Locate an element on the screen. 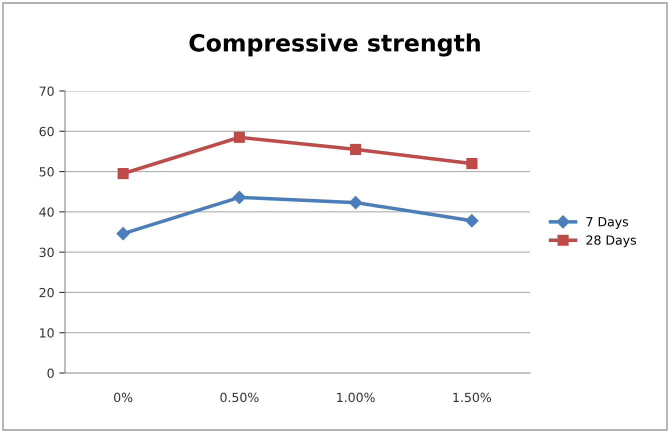 This screenshot has height=433, width=670. x-tick-label: 0.50% is located at coordinates (239, 397).